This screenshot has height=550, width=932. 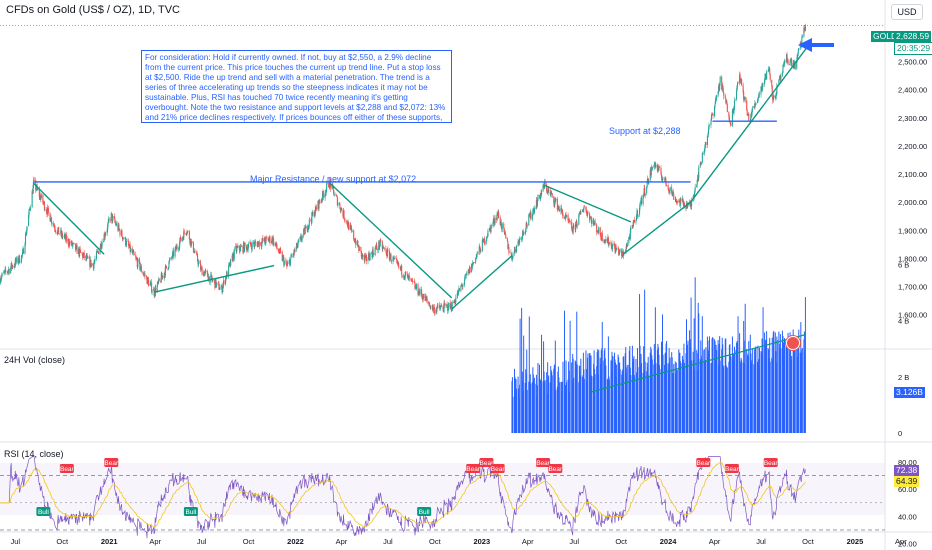 What do you see at coordinates (903, 321) in the screenshot?
I see `volume-tick-label: 4 B` at bounding box center [903, 321].